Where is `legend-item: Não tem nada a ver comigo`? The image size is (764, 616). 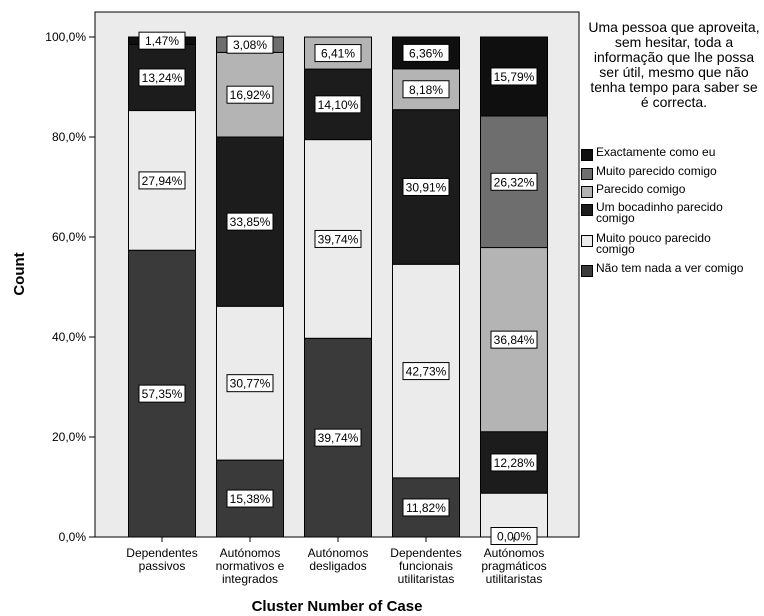 legend-item: Não tem nada a ver comigo is located at coordinates (671, 269).